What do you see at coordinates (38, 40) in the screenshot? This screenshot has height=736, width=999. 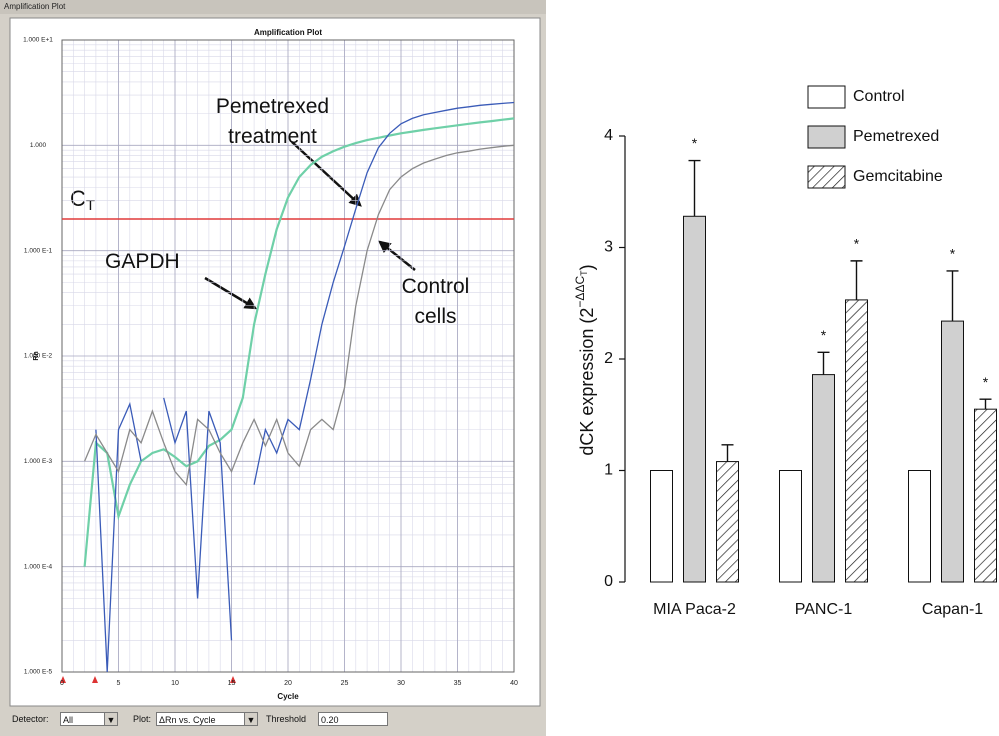 I see `y-tick-label: 1.000 E+1` at bounding box center [38, 40].